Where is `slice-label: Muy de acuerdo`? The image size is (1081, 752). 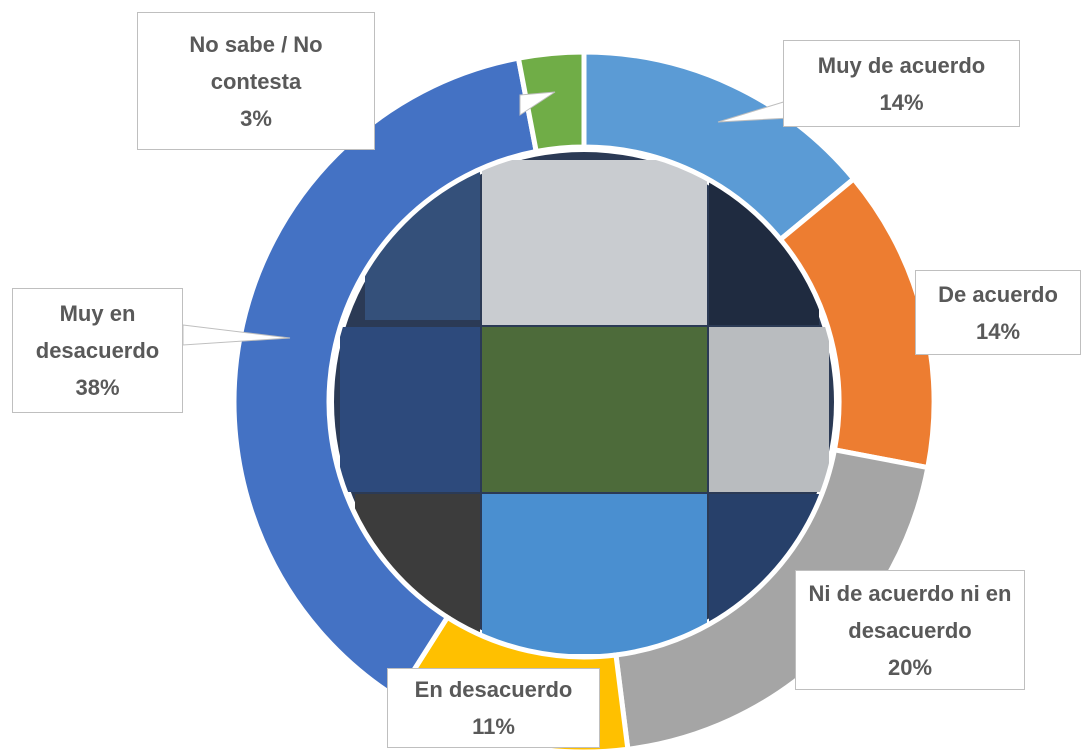
slice-label: Muy de acuerdo is located at coordinates (901, 65).